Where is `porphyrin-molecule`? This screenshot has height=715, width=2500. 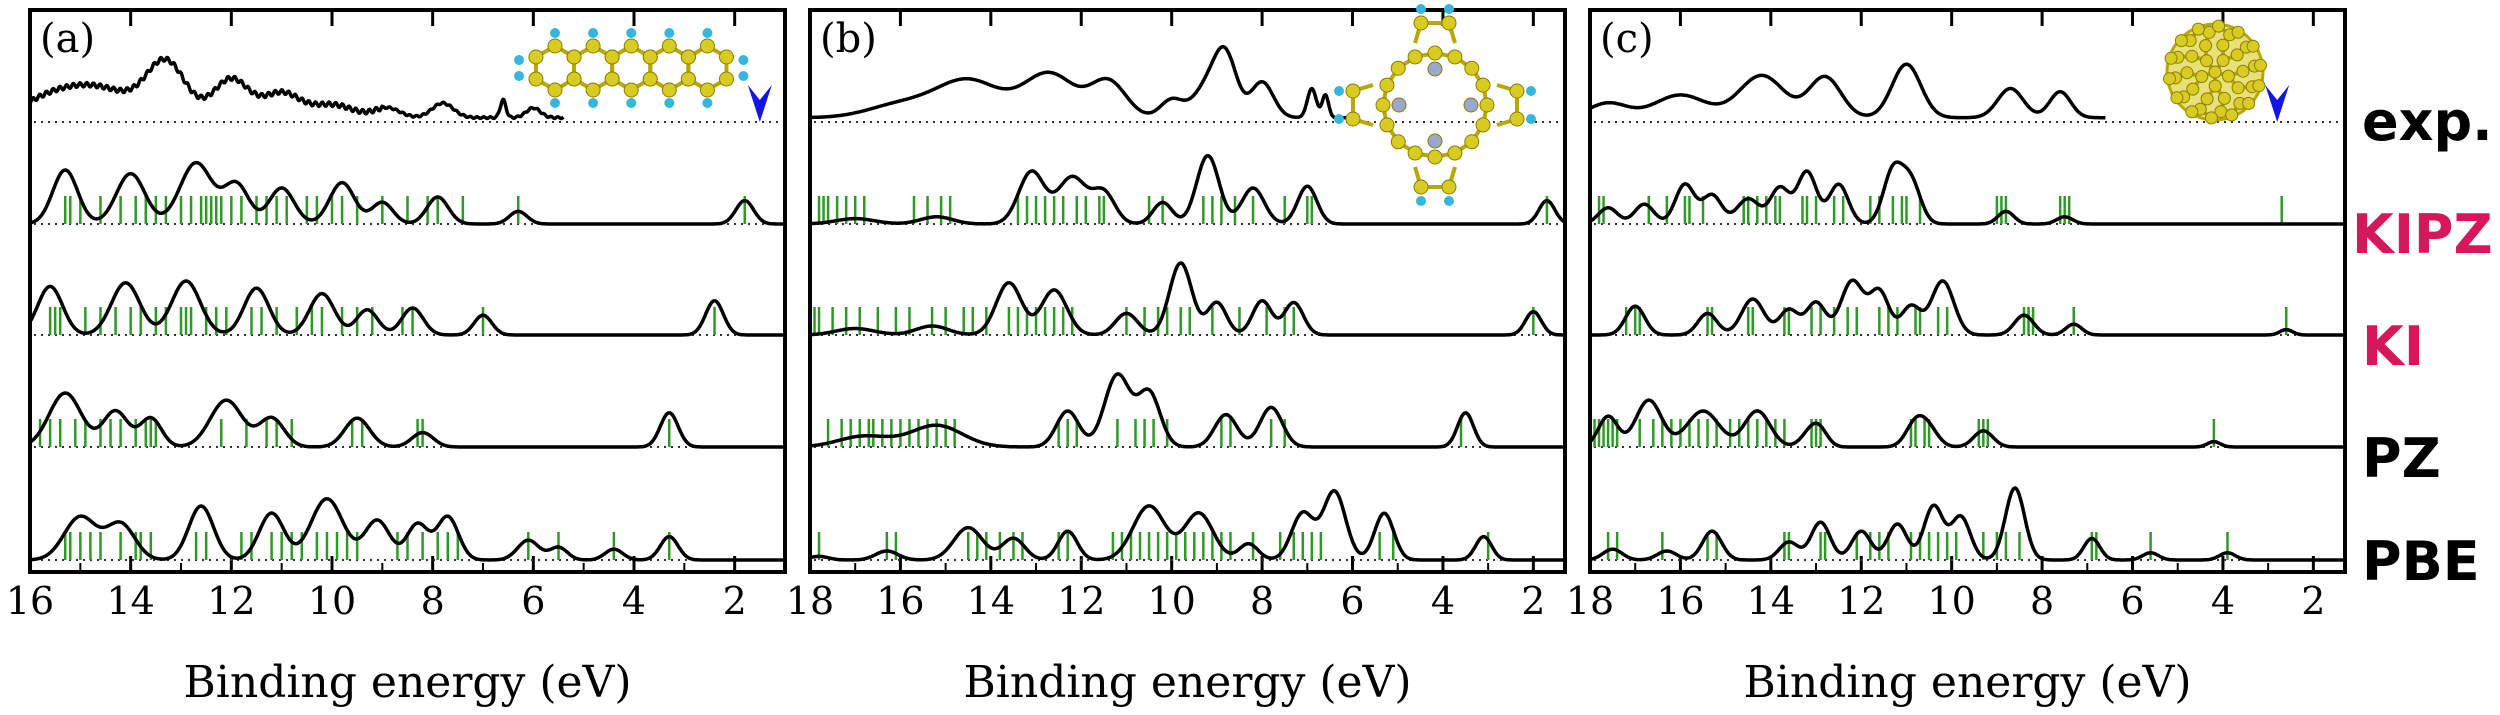 porphyrin-molecule is located at coordinates (1435, 105).